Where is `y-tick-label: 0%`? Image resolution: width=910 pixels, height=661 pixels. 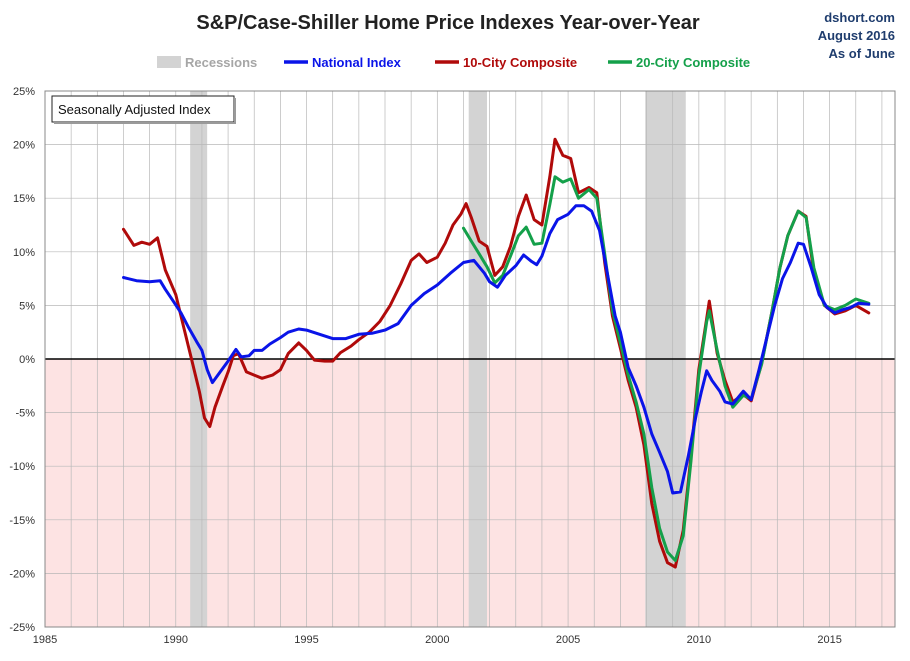
y-tick-label: 0% is located at coordinates (27, 360).